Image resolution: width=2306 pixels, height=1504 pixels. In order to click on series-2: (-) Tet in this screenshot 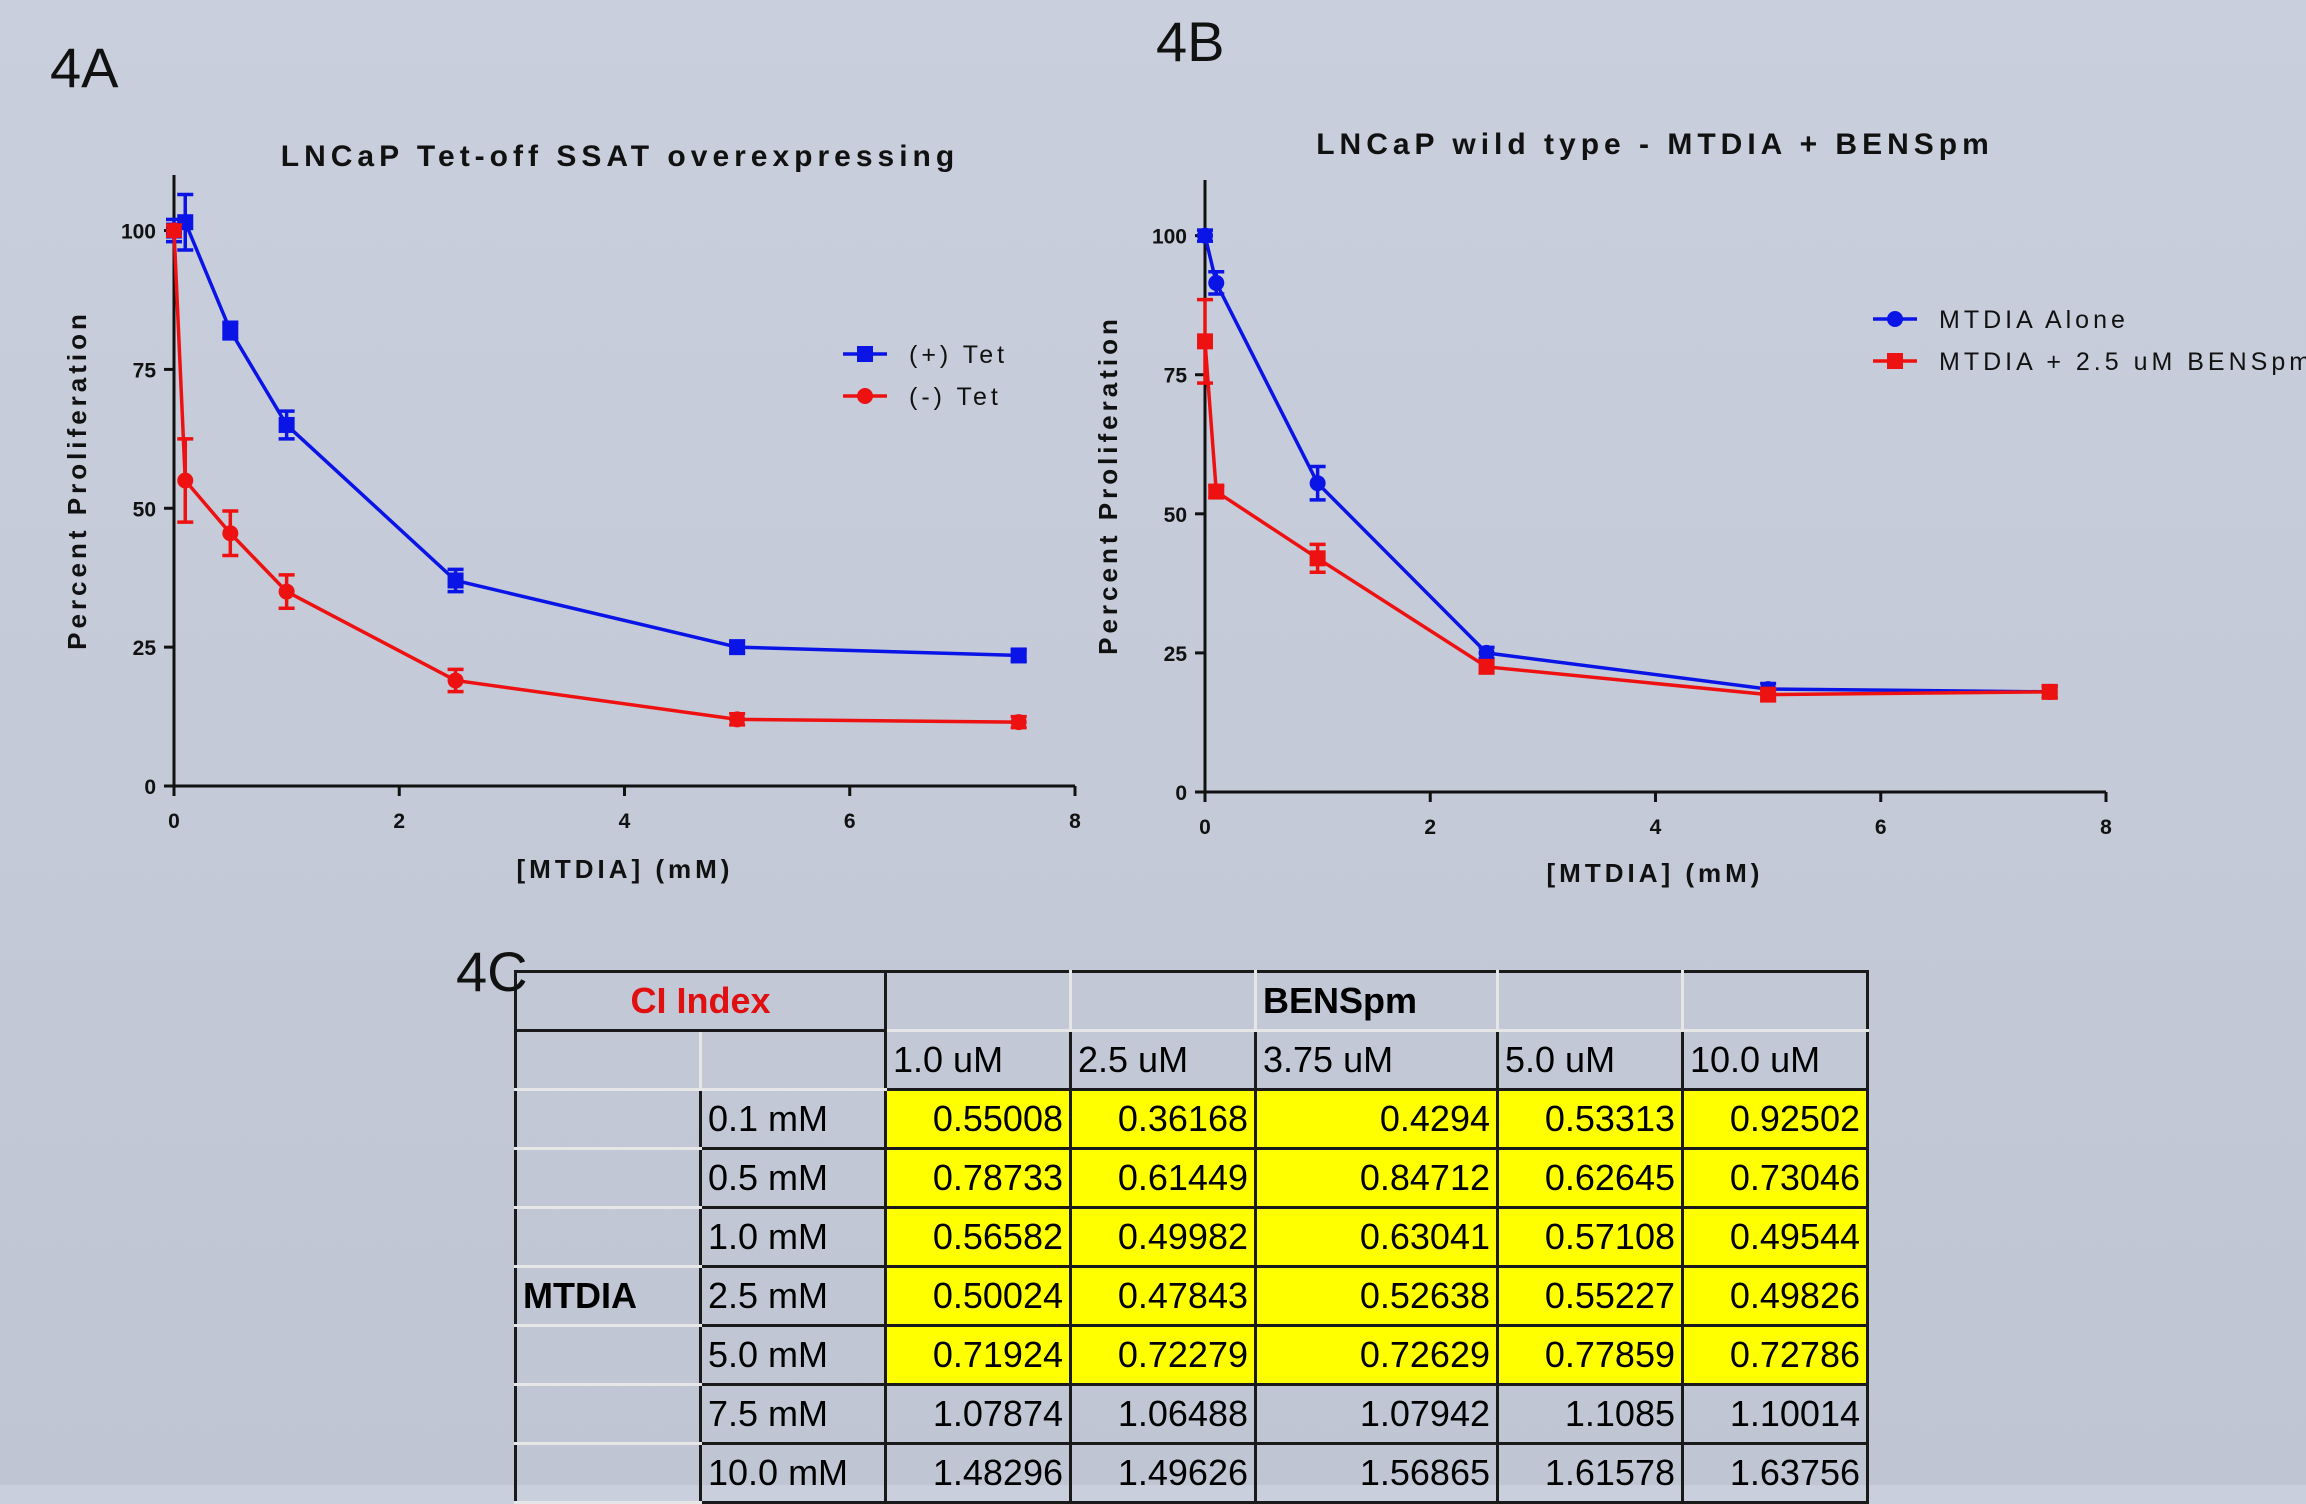, I will do `click(596, 476)`.